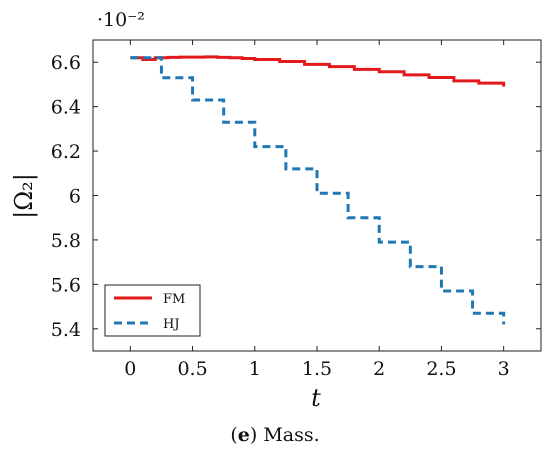 The width and height of the screenshot is (550, 457). Describe the element at coordinates (24, 196) in the screenshot. I see `y-axis-label: |Ω₂|` at that location.